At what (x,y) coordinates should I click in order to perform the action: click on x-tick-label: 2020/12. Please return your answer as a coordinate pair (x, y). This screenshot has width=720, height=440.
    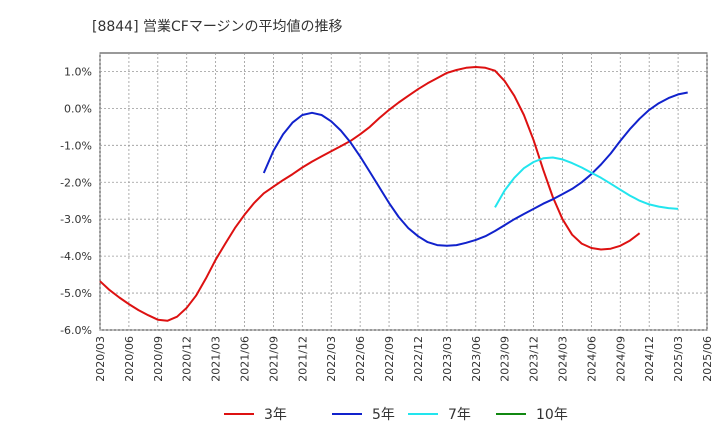
    Looking at the image, I should click on (187, 359).